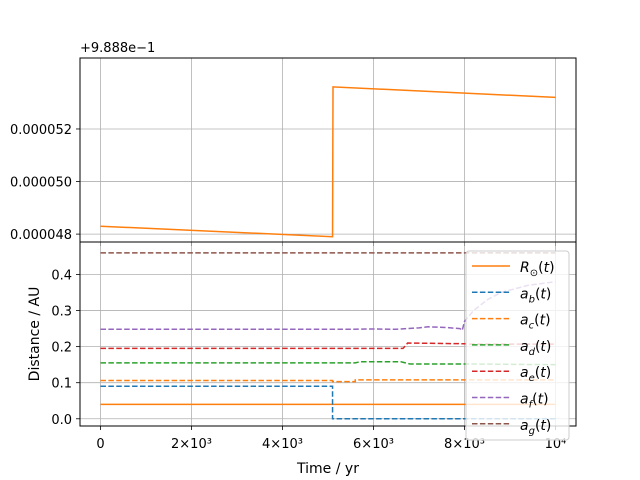  What do you see at coordinates (537, 269) in the screenshot?
I see `legend-label-R_sun: R⊙(t)` at bounding box center [537, 269].